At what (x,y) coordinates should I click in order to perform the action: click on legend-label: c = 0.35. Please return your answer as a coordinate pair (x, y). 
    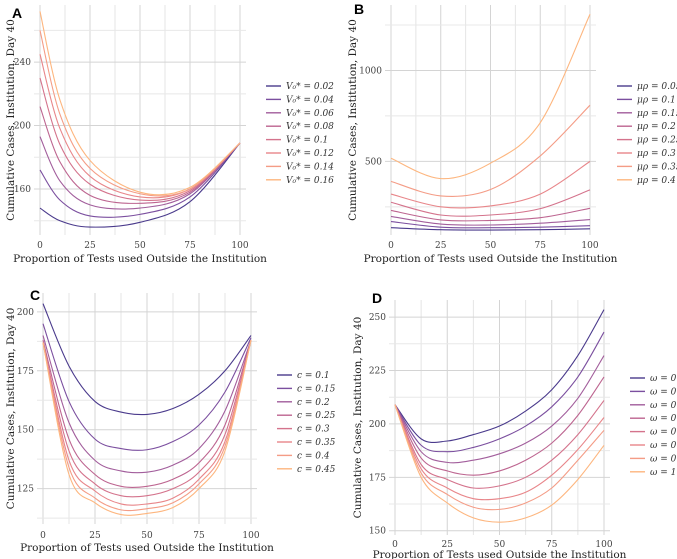
    Looking at the image, I should click on (316, 443).